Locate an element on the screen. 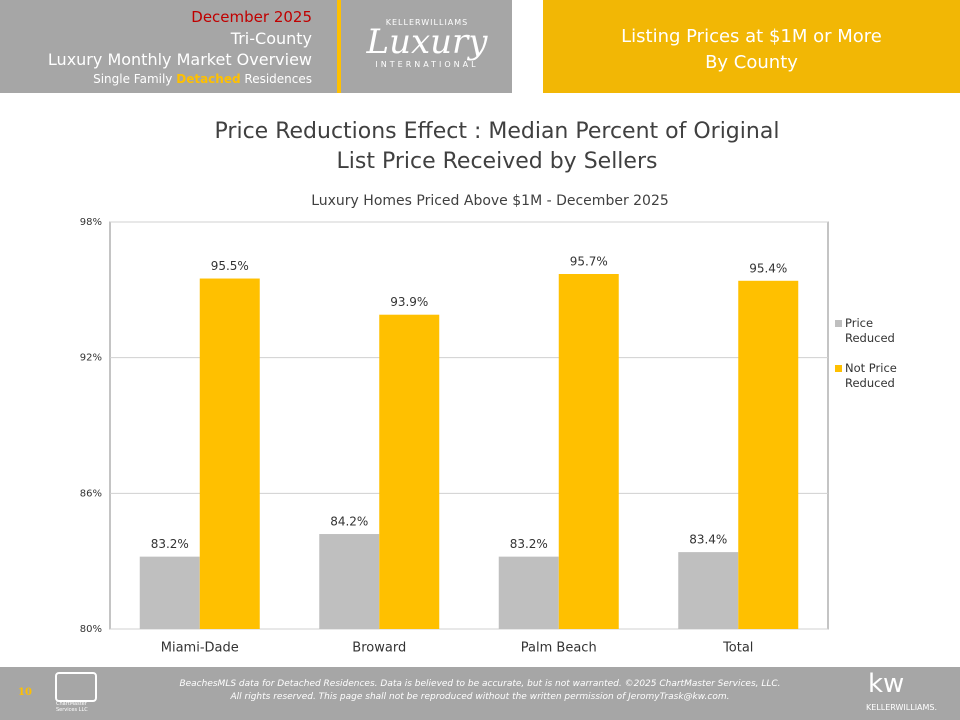  footer-logo-line: ChartMaster is located at coordinates (71, 704).